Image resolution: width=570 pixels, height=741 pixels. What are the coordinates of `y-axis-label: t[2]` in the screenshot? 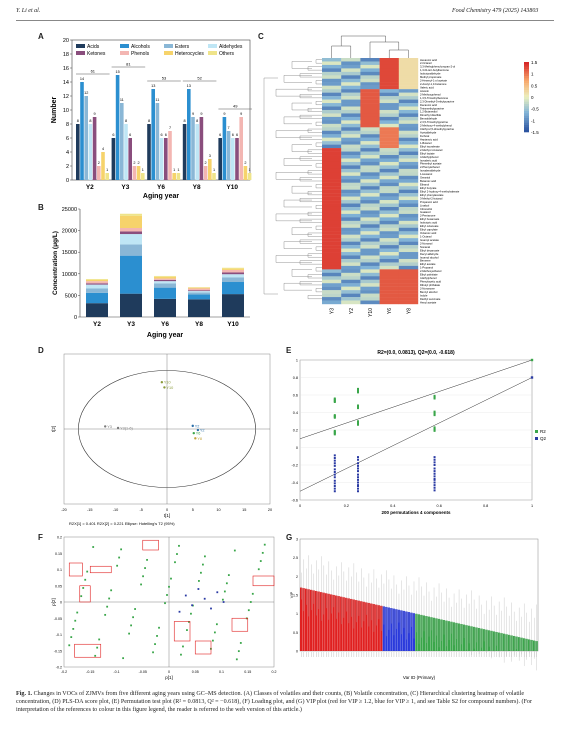 It's located at (53, 429).